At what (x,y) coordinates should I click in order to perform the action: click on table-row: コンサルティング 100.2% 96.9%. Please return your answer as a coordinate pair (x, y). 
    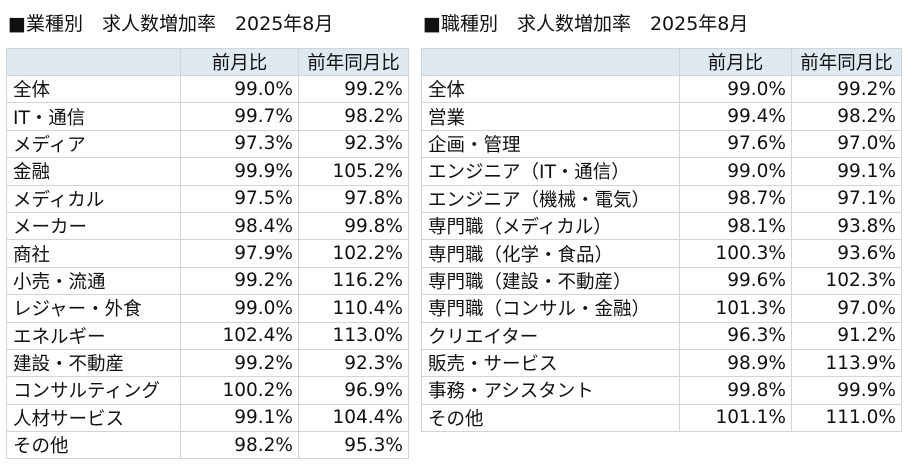
    Looking at the image, I should click on (207, 390).